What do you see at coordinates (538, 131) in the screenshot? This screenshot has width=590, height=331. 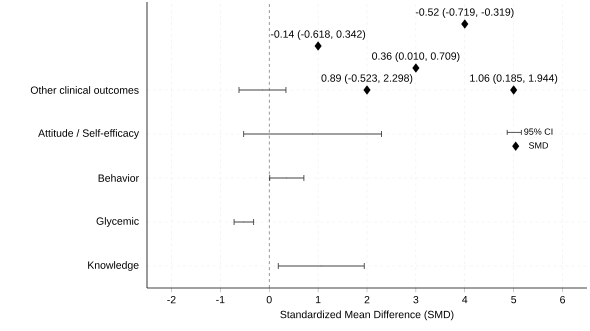 I see `legend-label: 95% CI` at bounding box center [538, 131].